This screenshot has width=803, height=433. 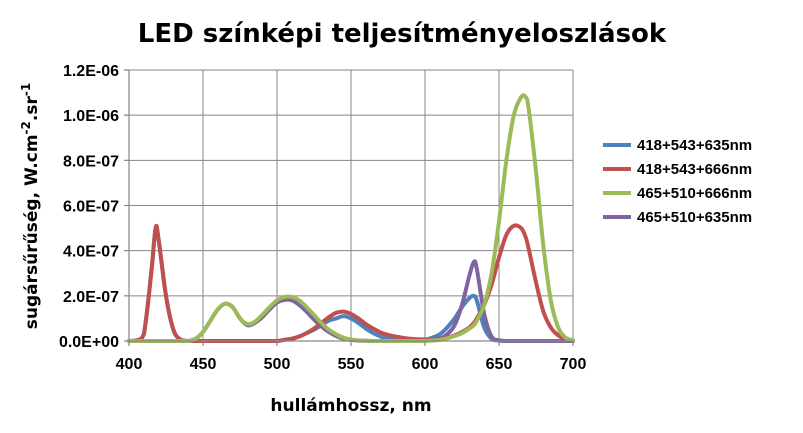 What do you see at coordinates (573, 364) in the screenshot?
I see `x-tick-label: 700` at bounding box center [573, 364].